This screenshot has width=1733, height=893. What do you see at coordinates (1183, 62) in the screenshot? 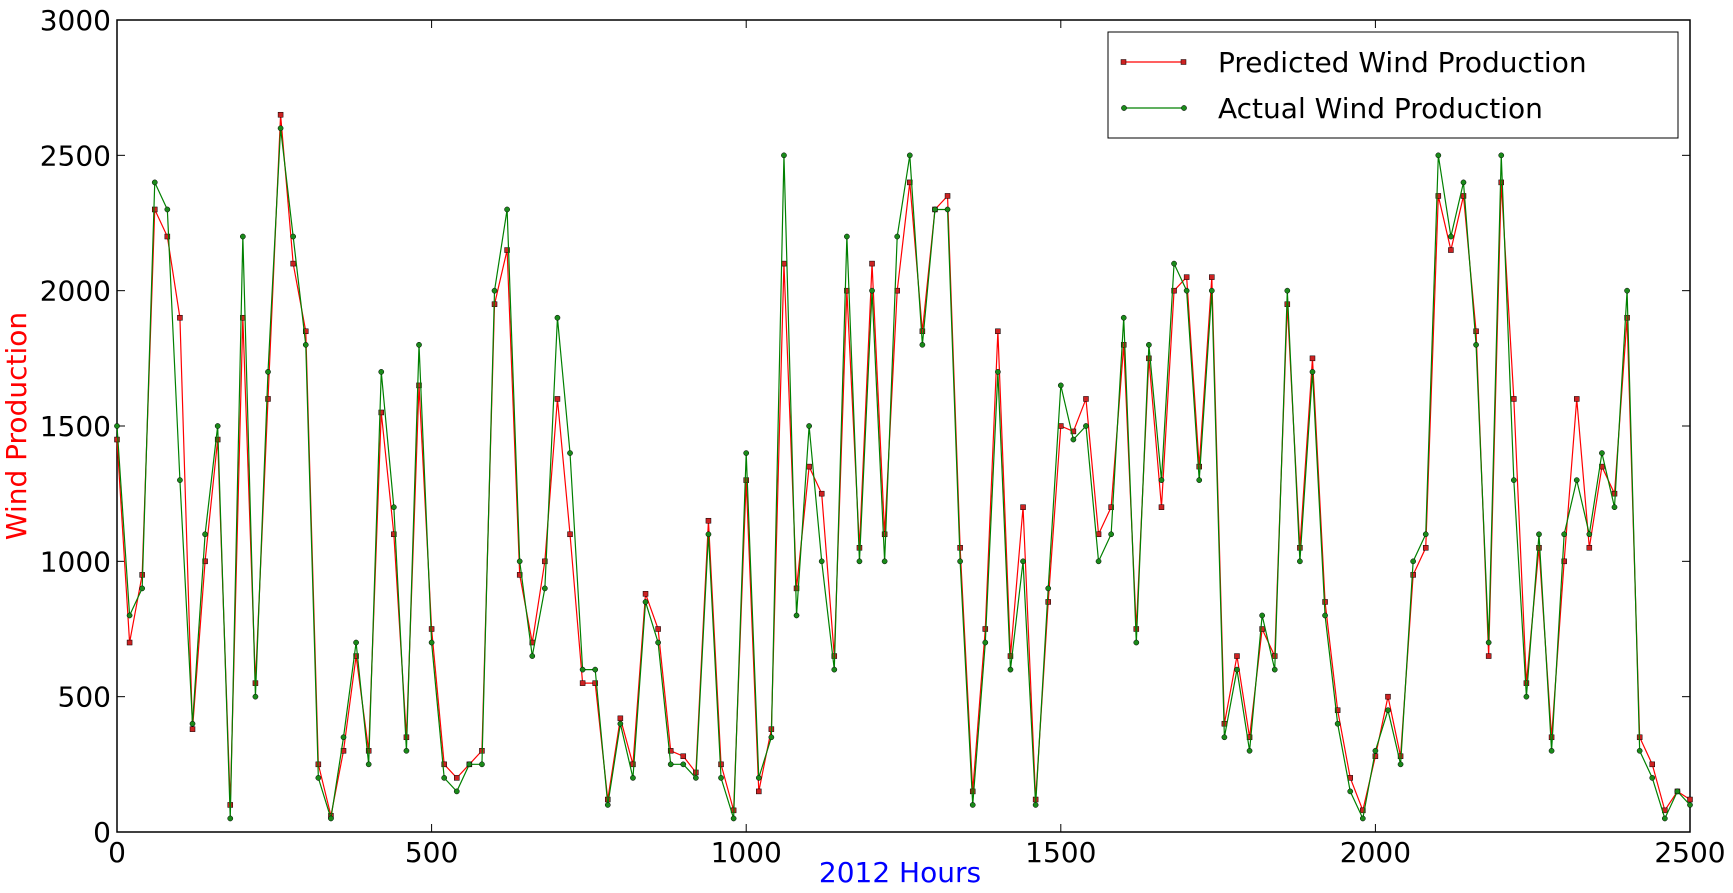
I see `legend-marker` at bounding box center [1183, 62].